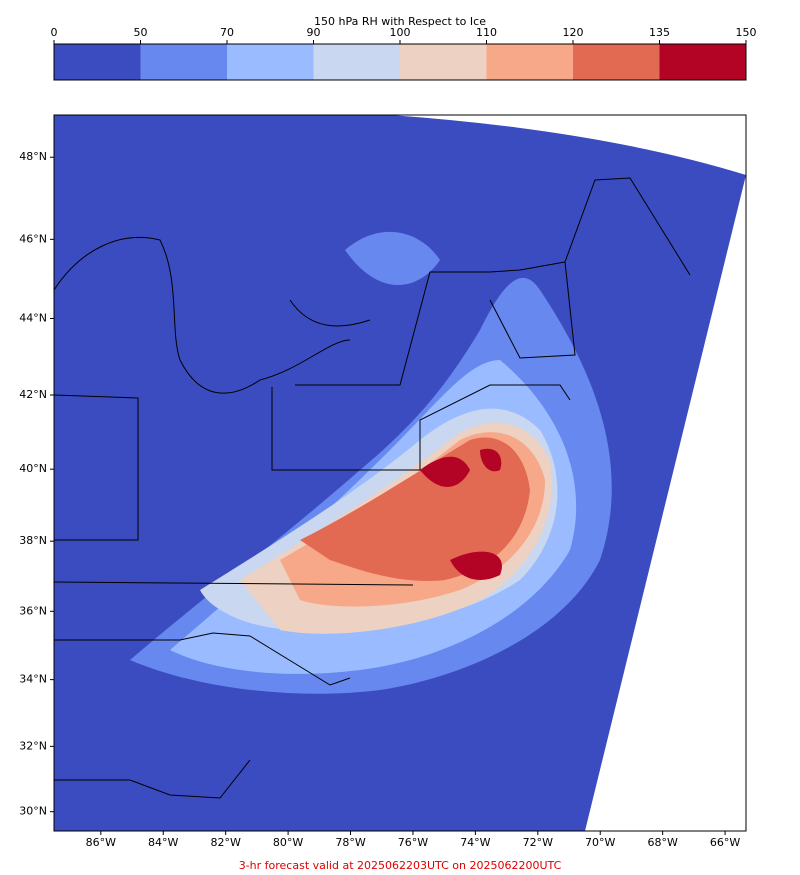 The image size is (800, 875). I want to click on colorbar-title: 150 hPa RH with Respect to Ice, so click(400, 21).